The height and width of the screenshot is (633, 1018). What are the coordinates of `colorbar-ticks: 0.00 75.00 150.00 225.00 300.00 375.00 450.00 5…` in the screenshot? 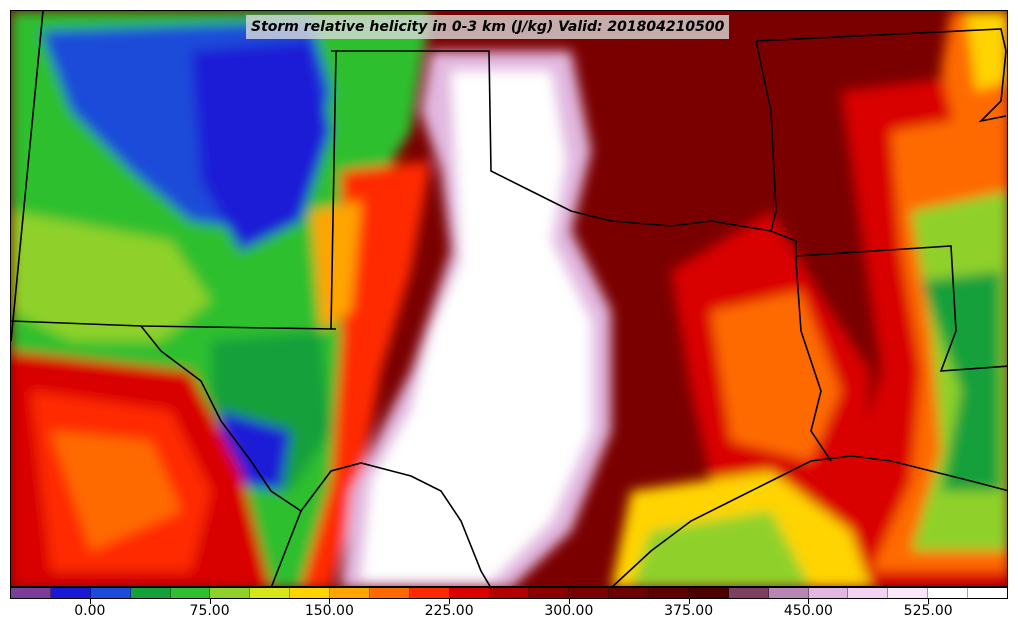 It's located at (509, 614).